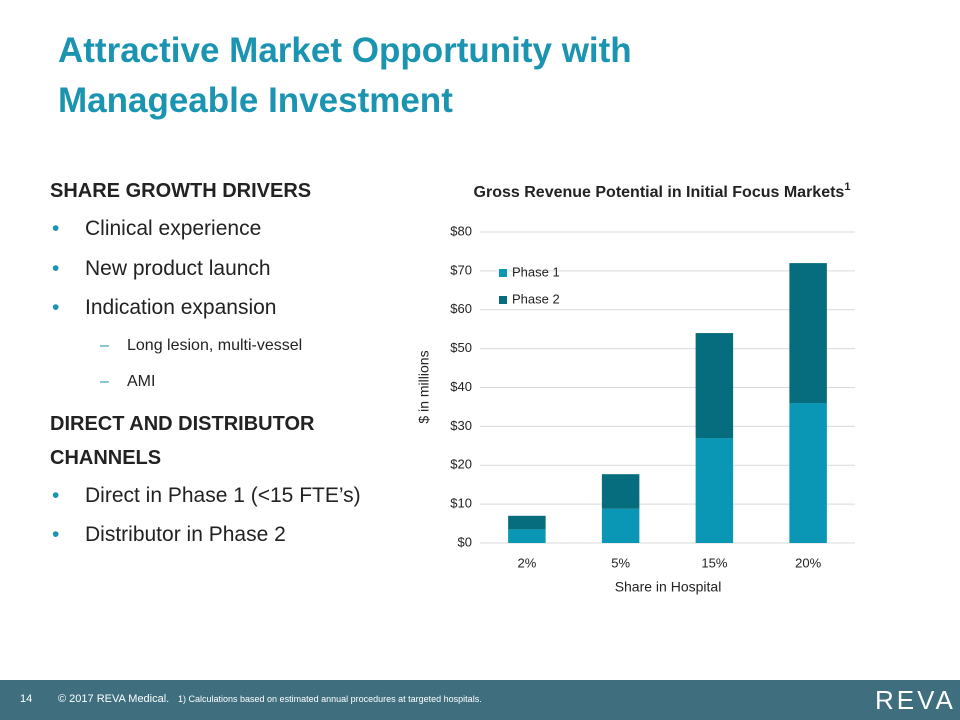 The image size is (960, 720). What do you see at coordinates (169, 535) in the screenshot?
I see `bullet: Distributor in Phase 2` at bounding box center [169, 535].